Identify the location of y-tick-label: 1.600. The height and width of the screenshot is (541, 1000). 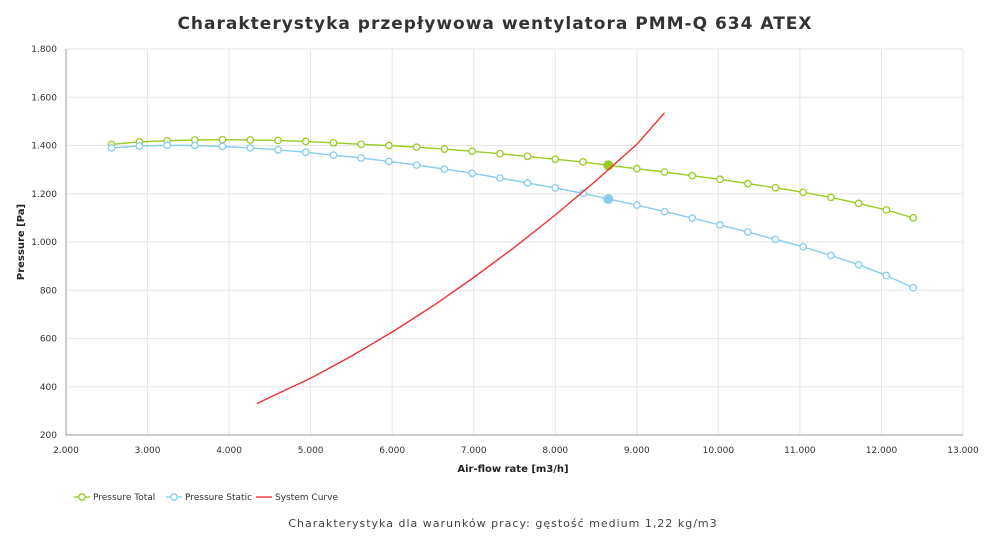
(44, 98).